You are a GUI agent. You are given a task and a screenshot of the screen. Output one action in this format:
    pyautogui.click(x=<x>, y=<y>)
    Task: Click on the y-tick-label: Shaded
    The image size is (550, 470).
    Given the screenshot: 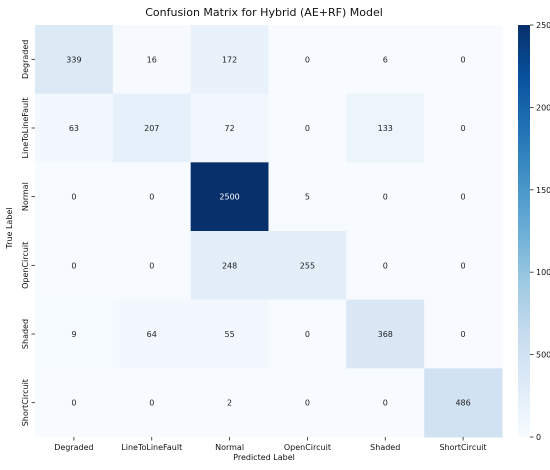 What is the action you would take?
    pyautogui.click(x=25, y=334)
    